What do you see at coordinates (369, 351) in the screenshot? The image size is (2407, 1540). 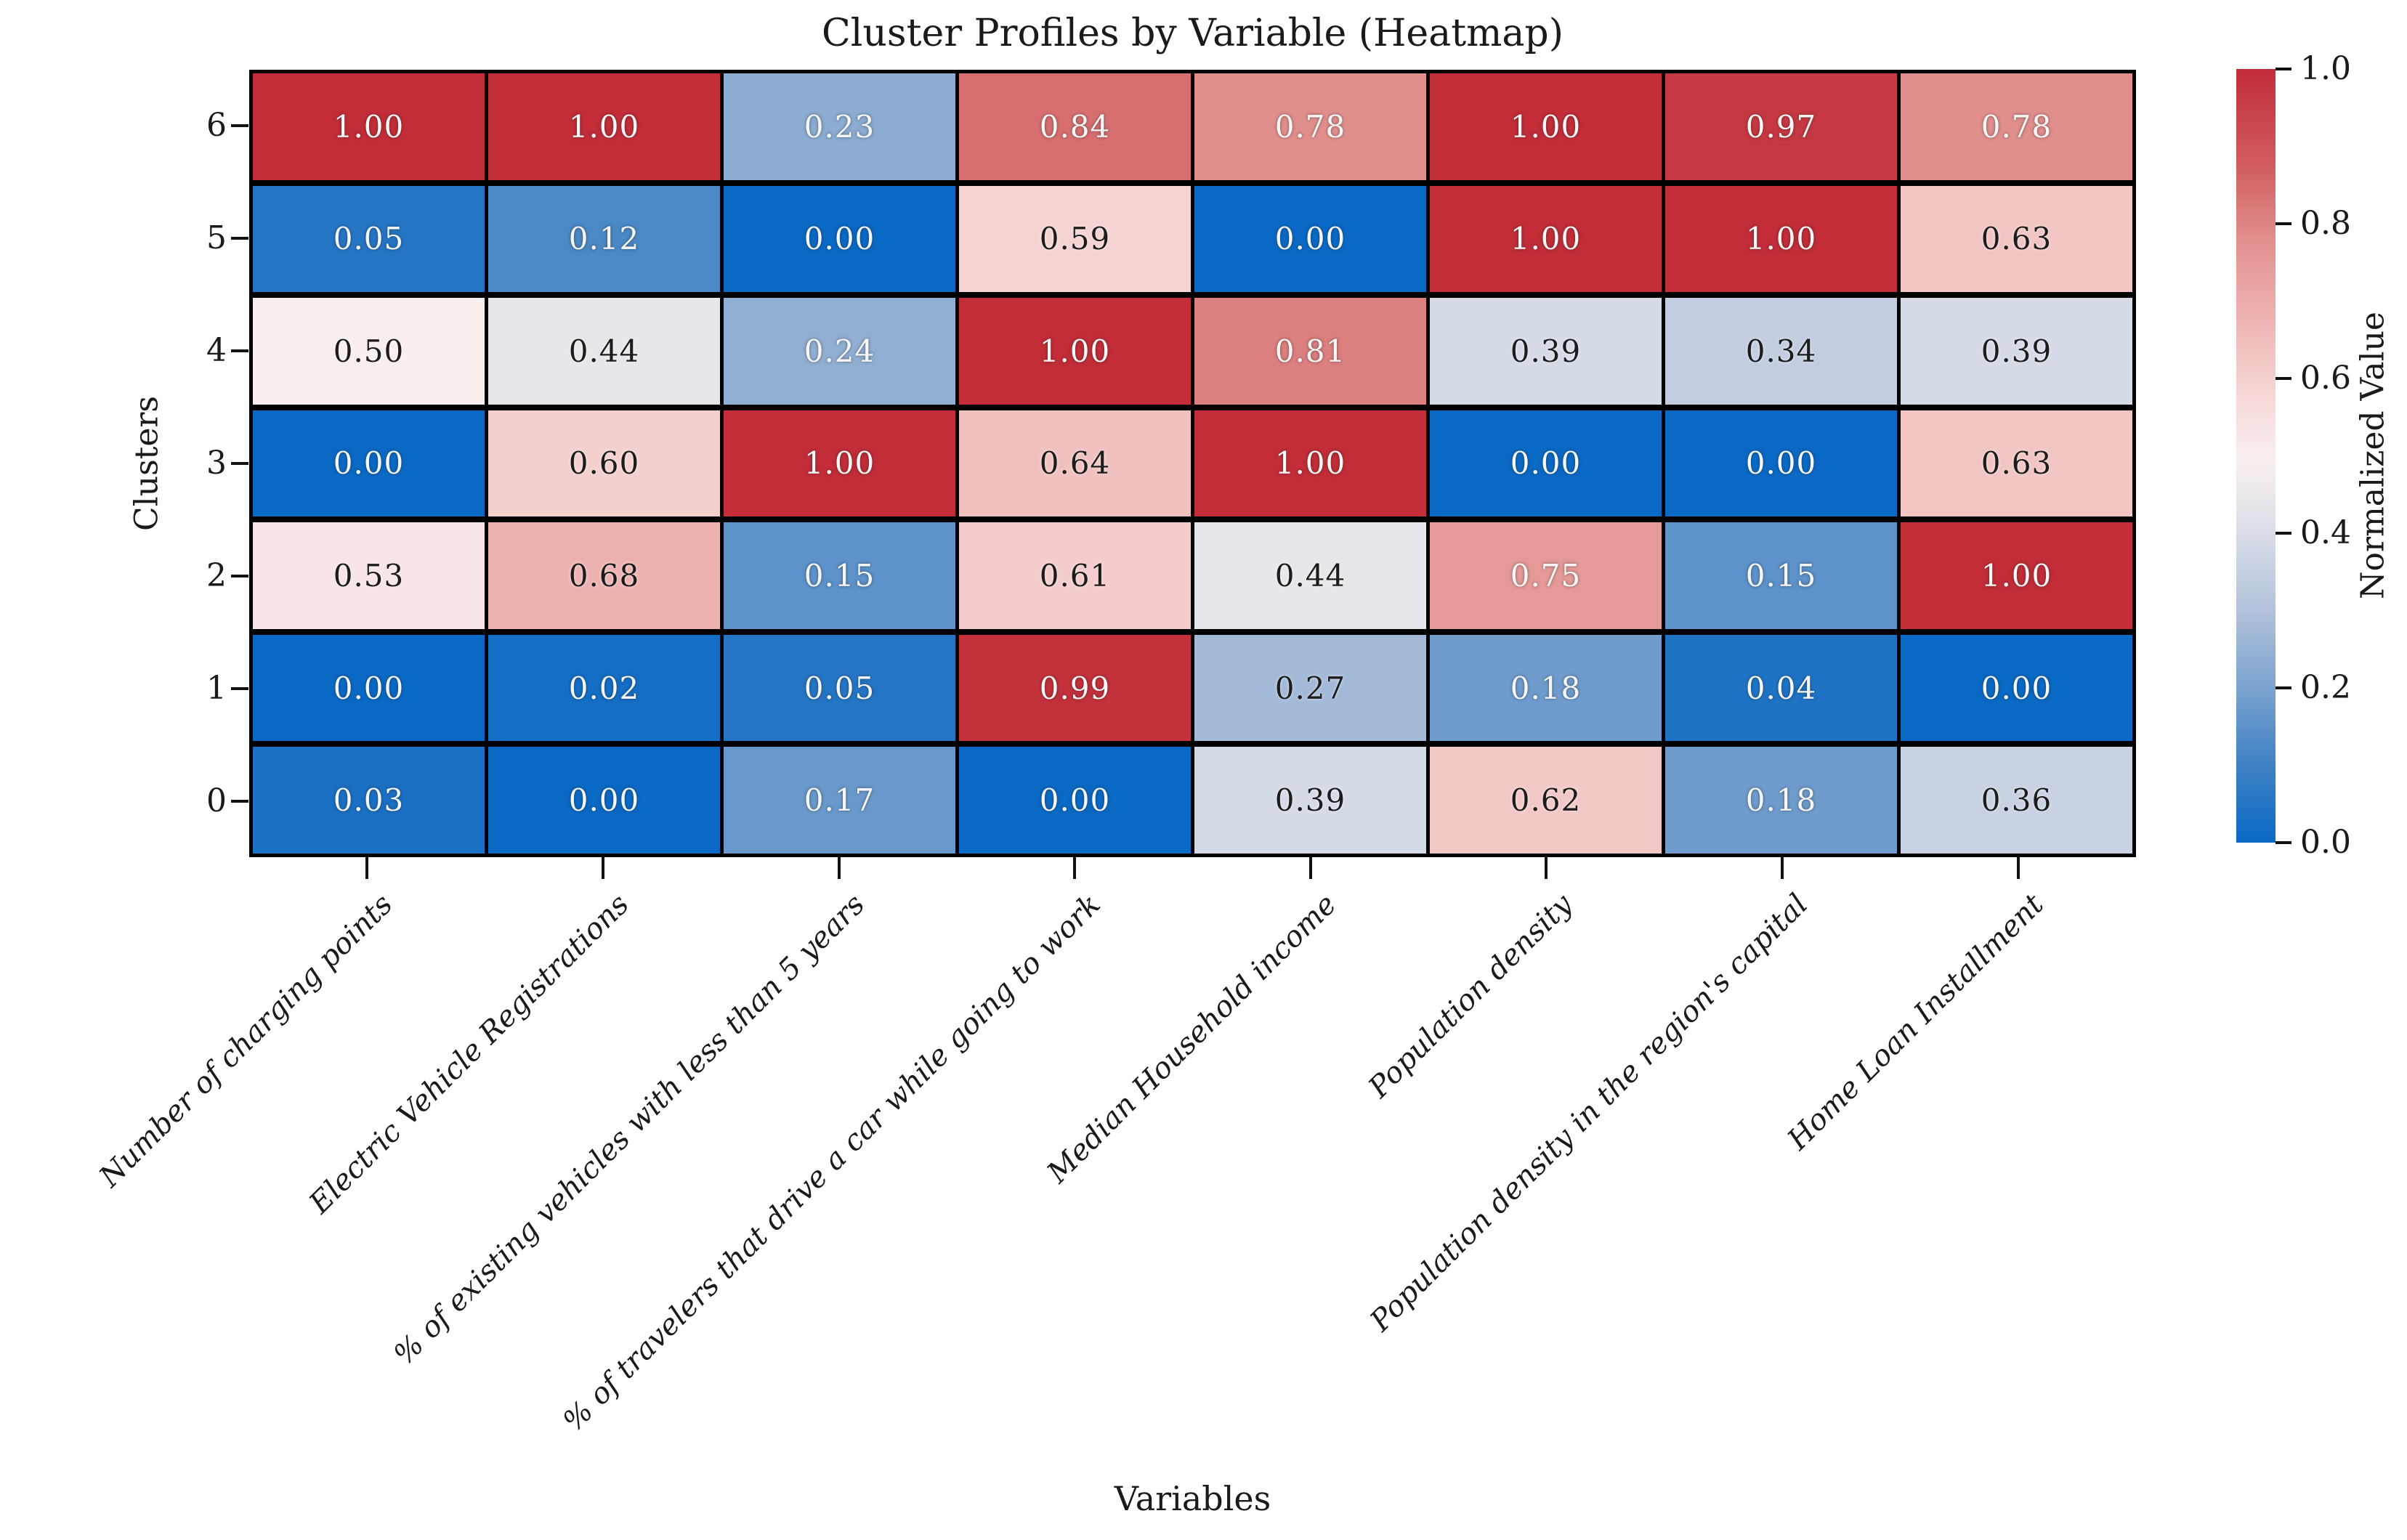 I see `heatmap-cell-r4-c0: 0.50` at bounding box center [369, 351].